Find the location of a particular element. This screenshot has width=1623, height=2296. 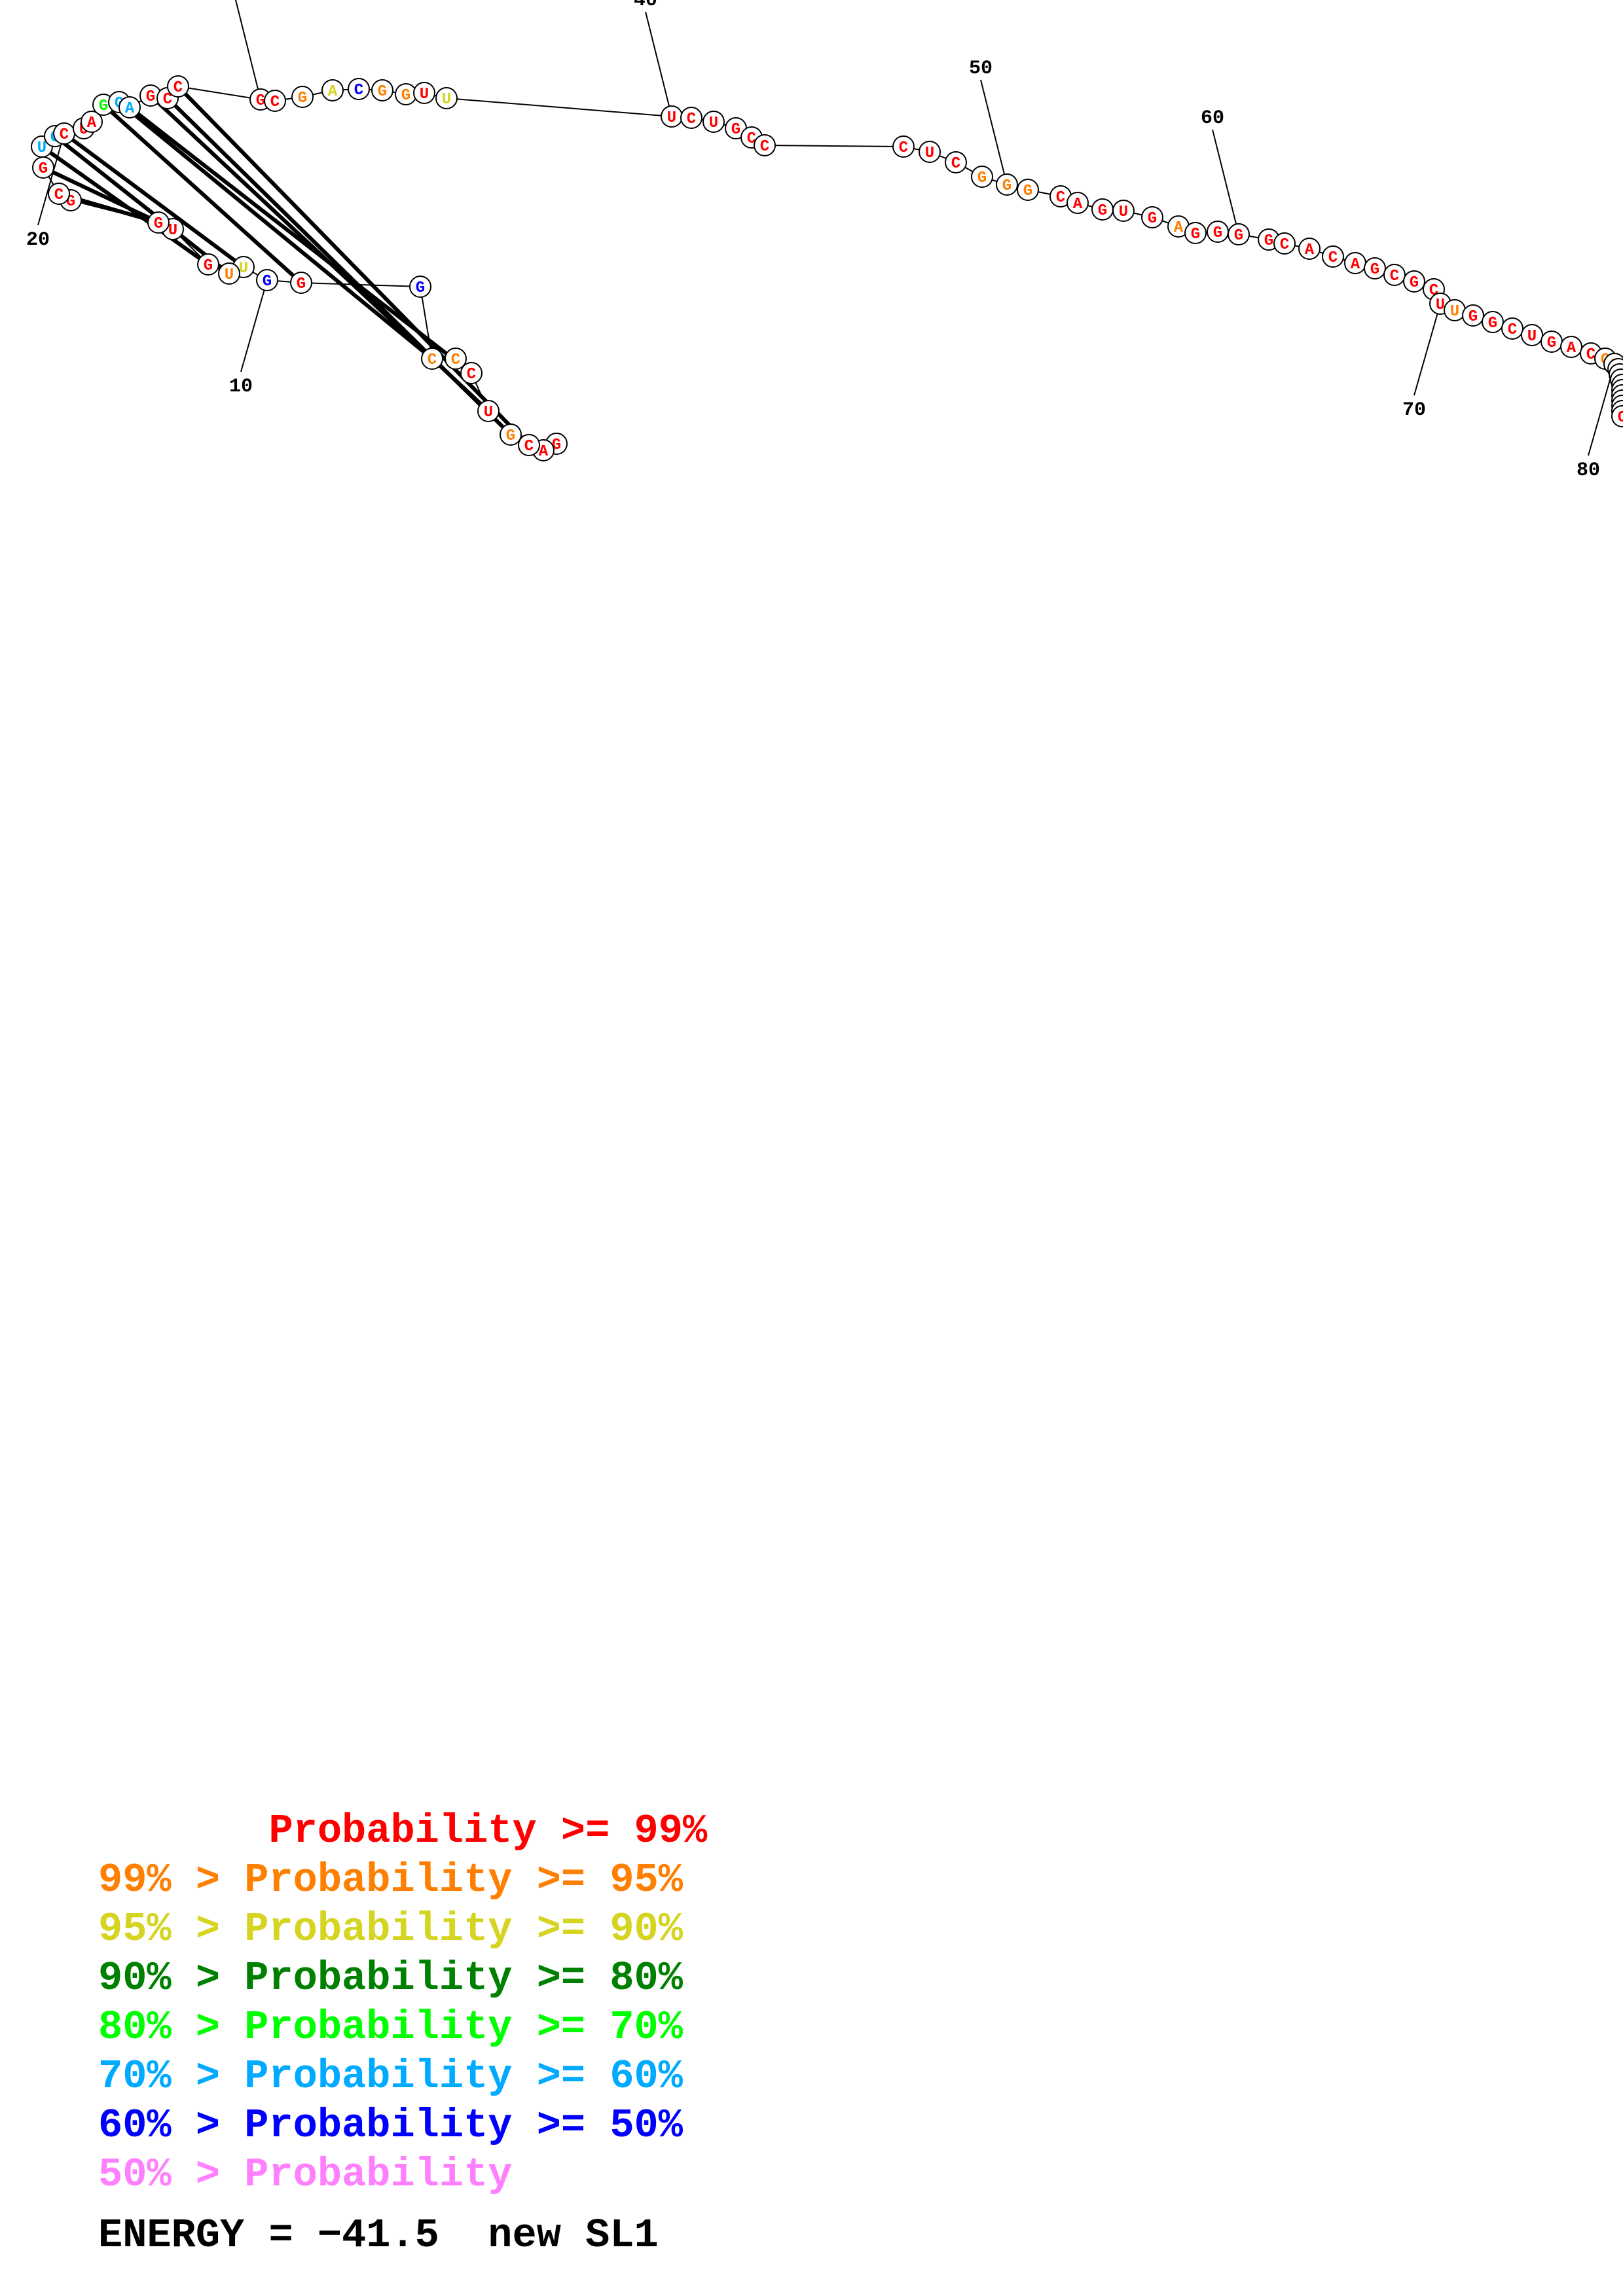

nucleotide-4: G is located at coordinates (511, 434).